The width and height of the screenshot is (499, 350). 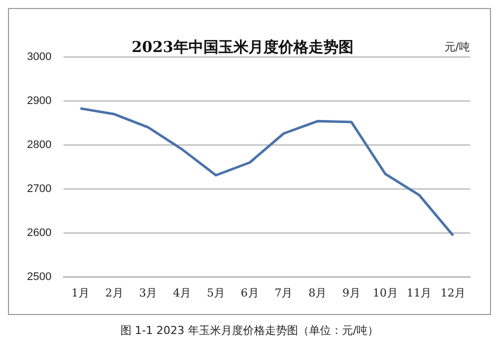 What do you see at coordinates (39, 232) in the screenshot?
I see `y-tick-label: 2600` at bounding box center [39, 232].